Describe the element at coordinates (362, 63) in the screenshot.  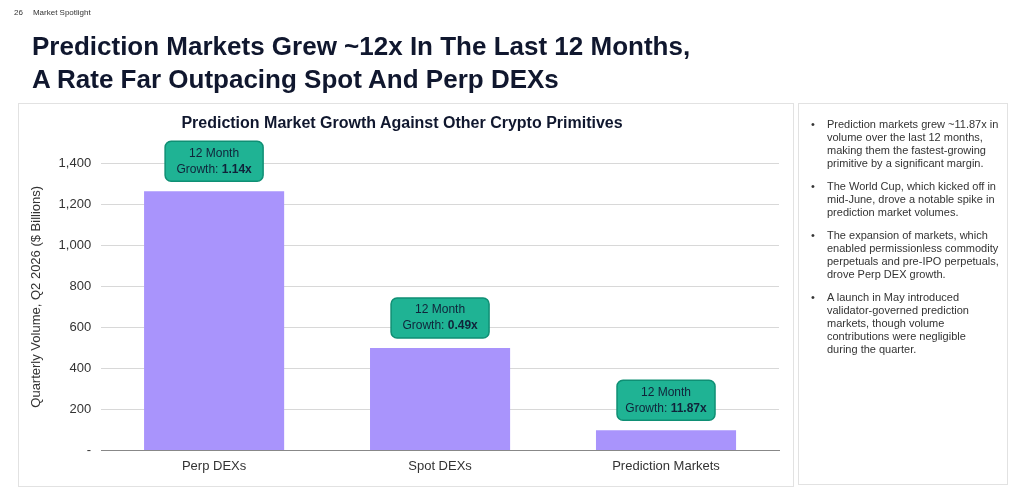
I see `text: Prediction Markets Grew ~12x In The Last 12 Months, A Rate Far Outpacing Spot And Perp DEXs` at that location.